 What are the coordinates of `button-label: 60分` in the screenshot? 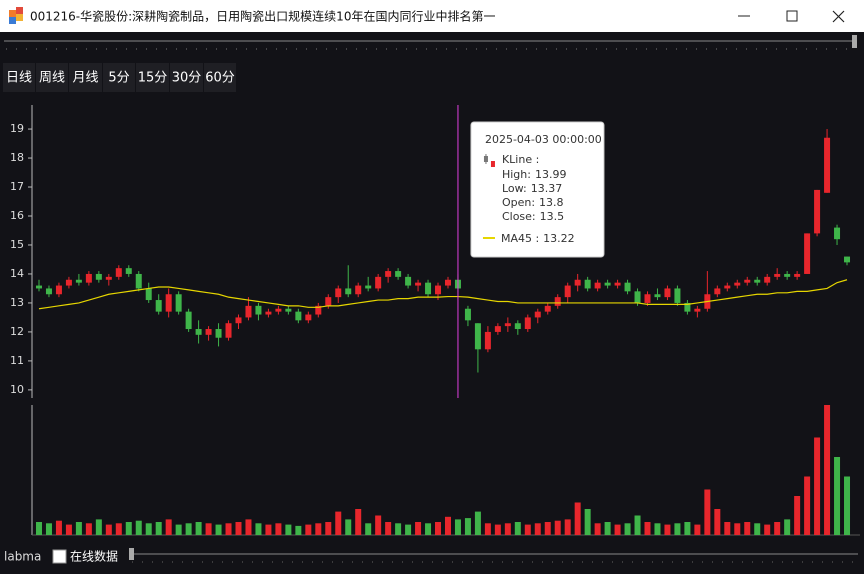 It's located at (220, 78).